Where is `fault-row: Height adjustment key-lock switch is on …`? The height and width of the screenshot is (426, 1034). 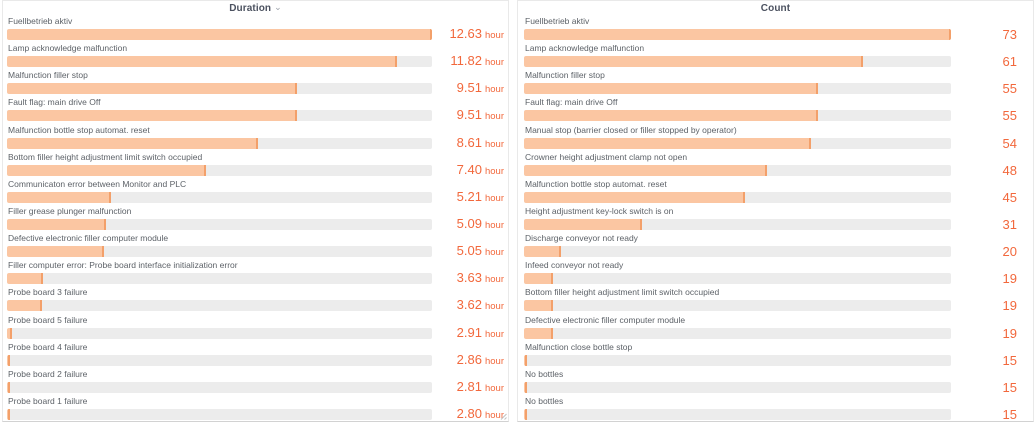 fault-row: Height adjustment key-lock switch is on … is located at coordinates (777, 218).